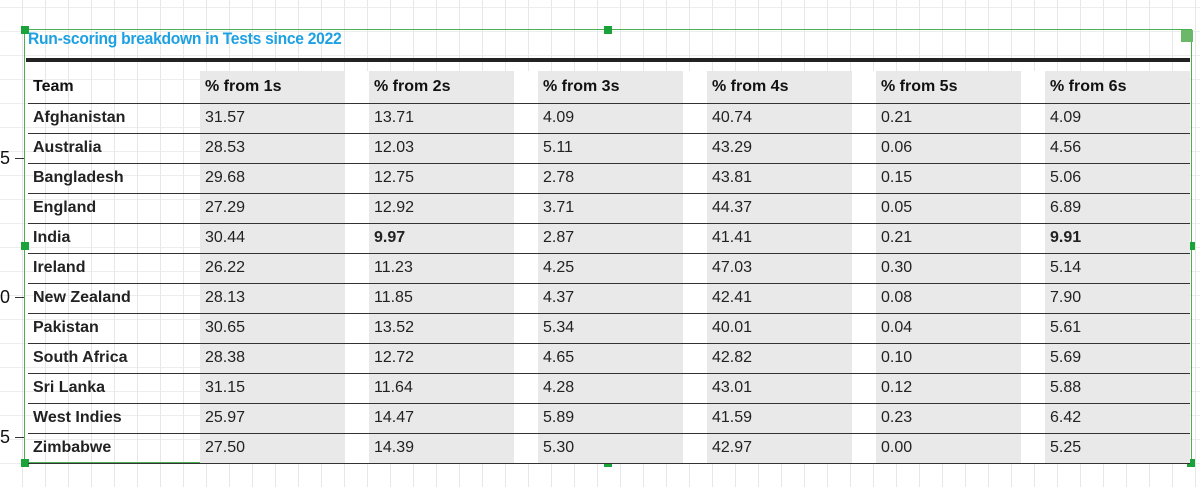 This screenshot has width=1200, height=487. Describe the element at coordinates (1117, 148) in the screenshot. I see `table-cell: 4.56` at that location.